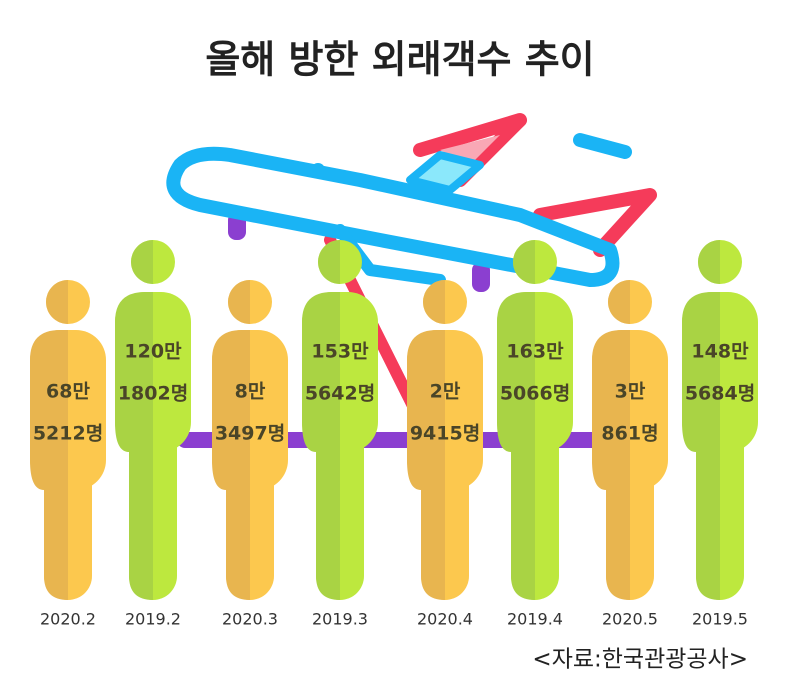  I want to click on period-label: 2020.3, so click(250, 619).